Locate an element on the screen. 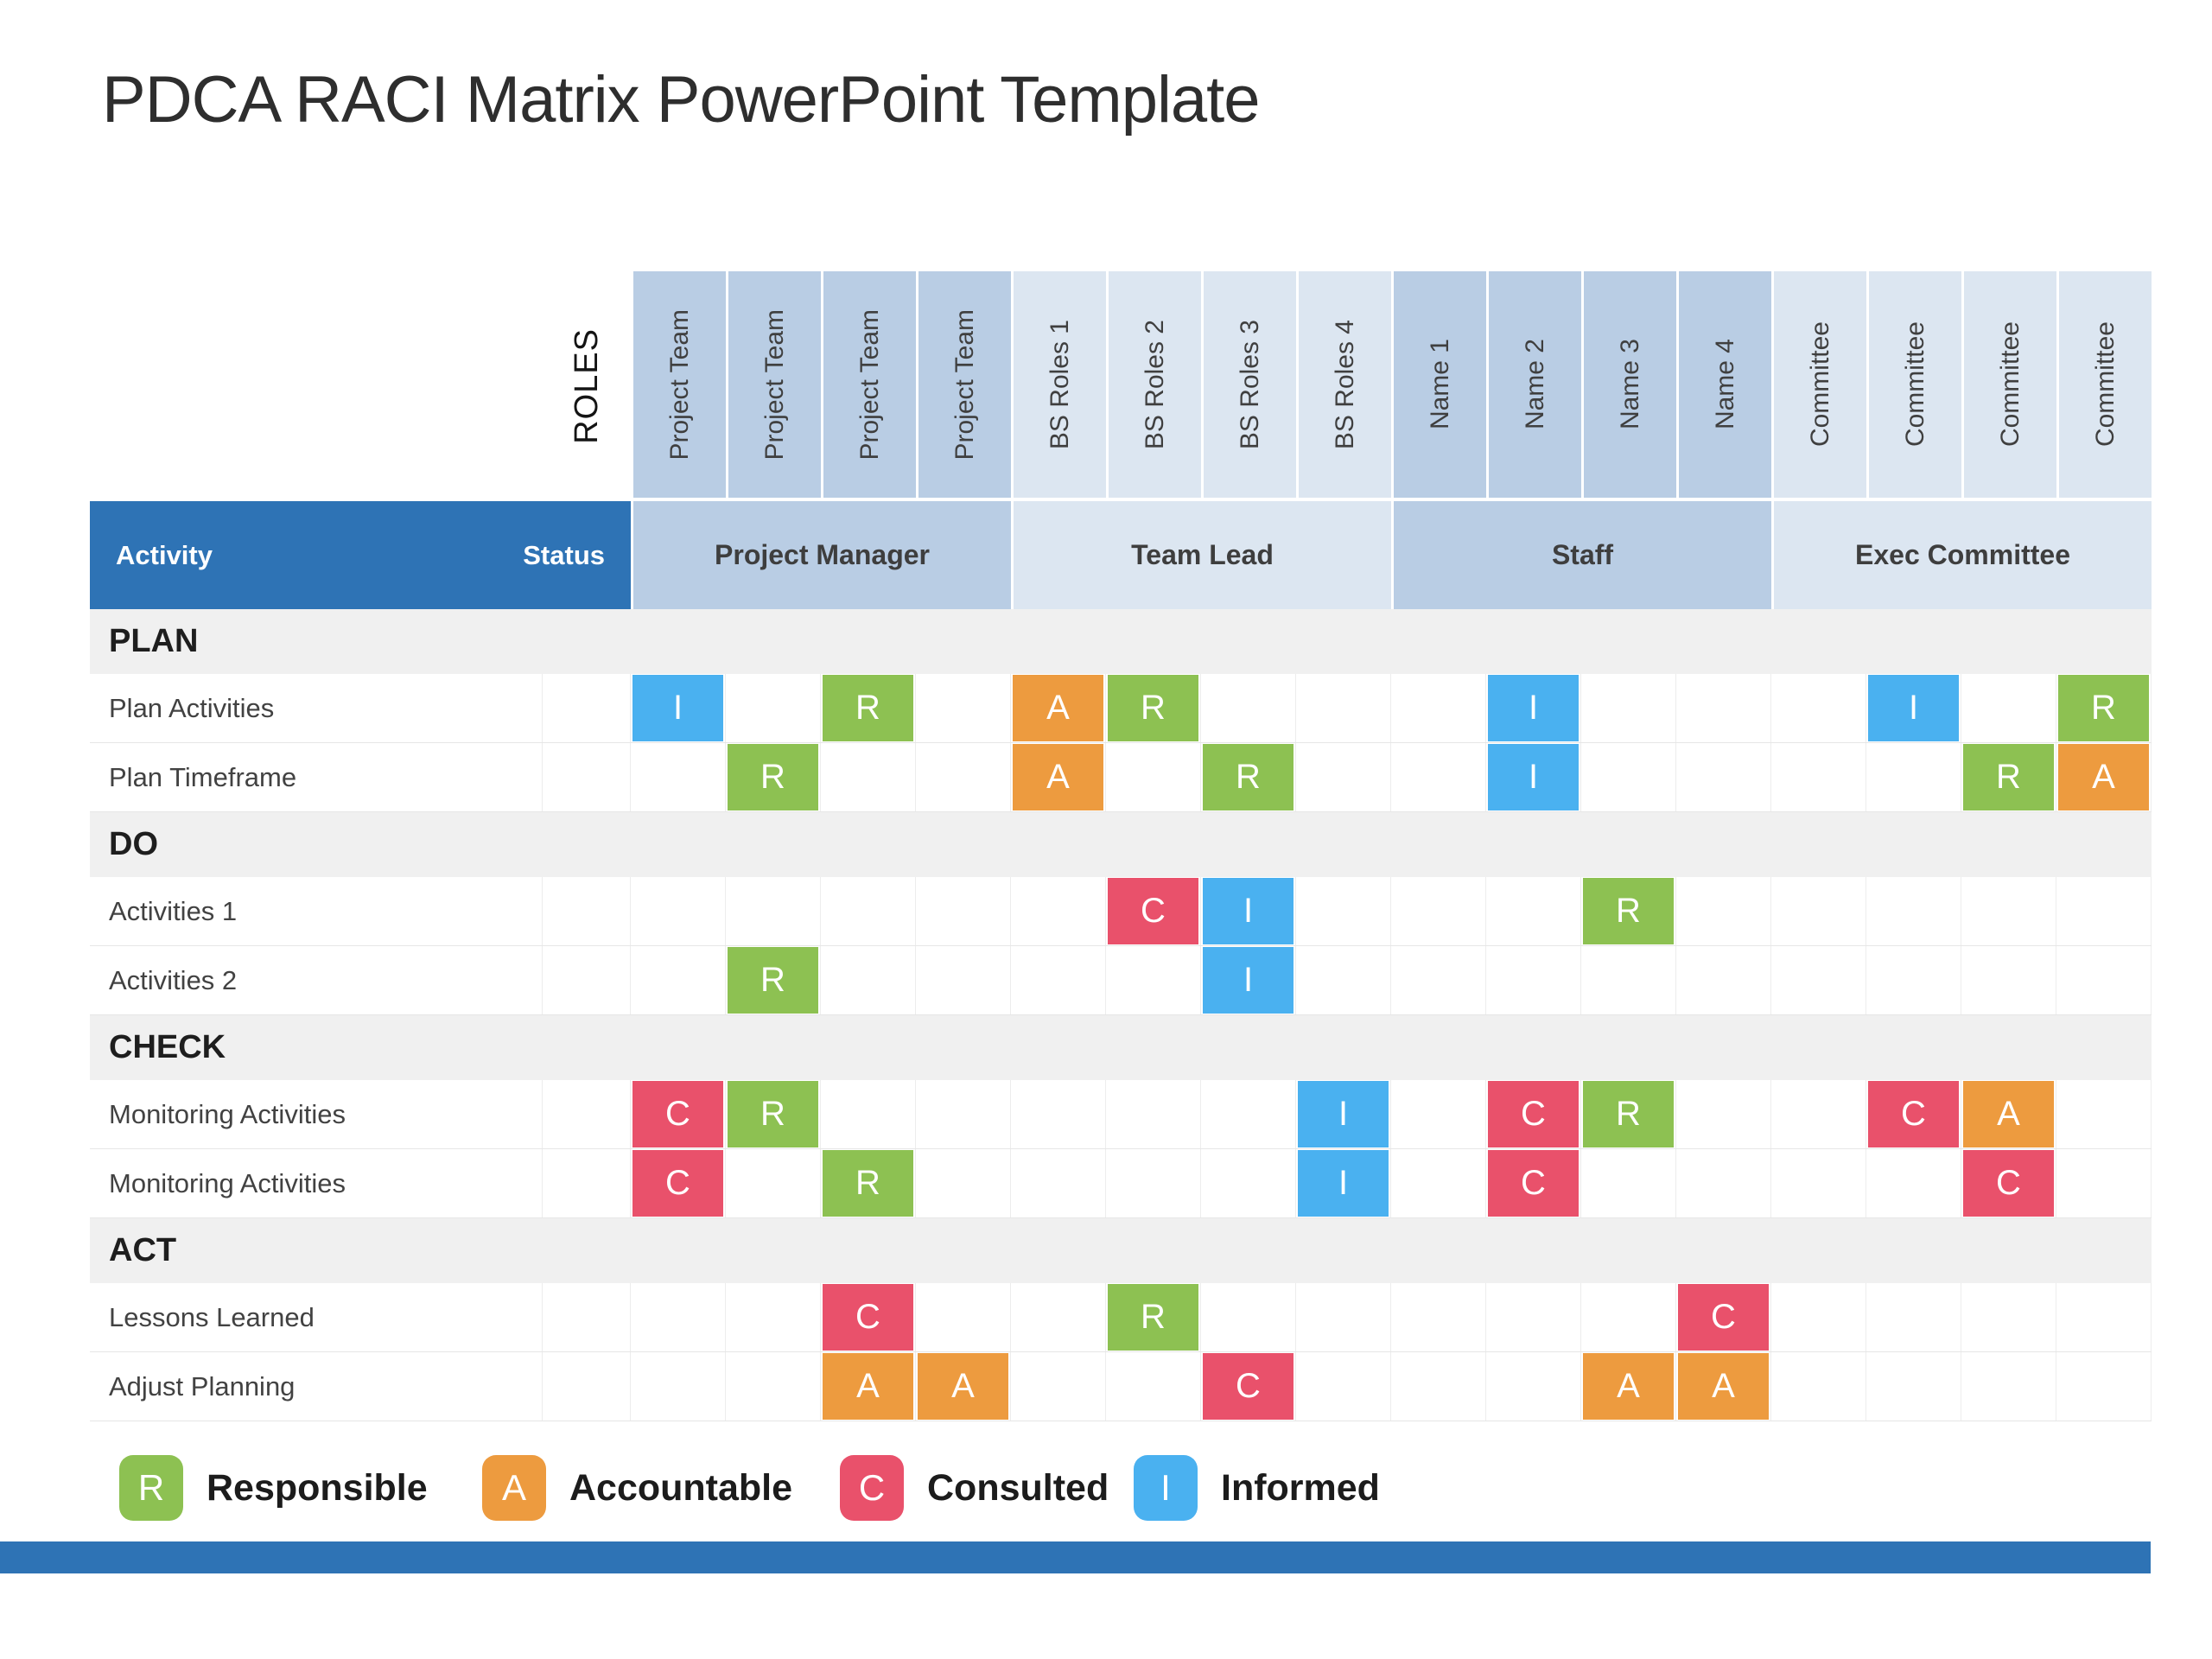 The height and width of the screenshot is (1659, 2212). legend-label: Consulted is located at coordinates (1018, 1487).